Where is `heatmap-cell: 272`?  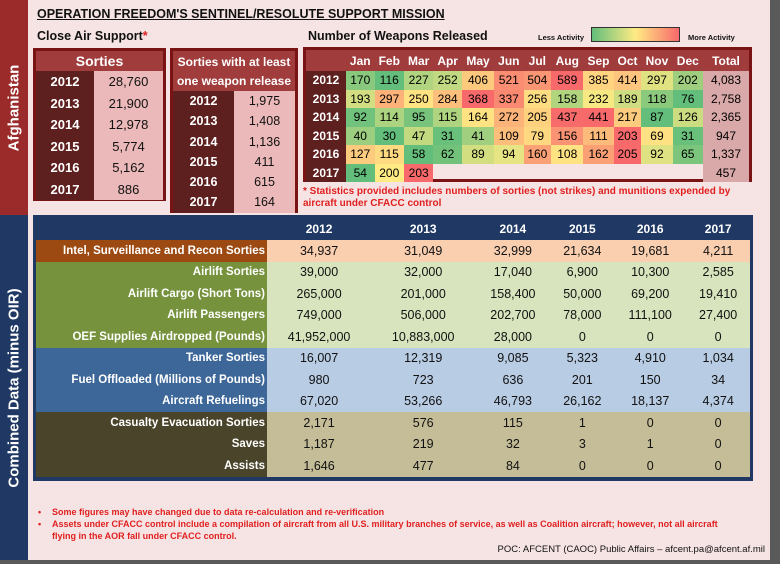 heatmap-cell: 272 is located at coordinates (509, 117).